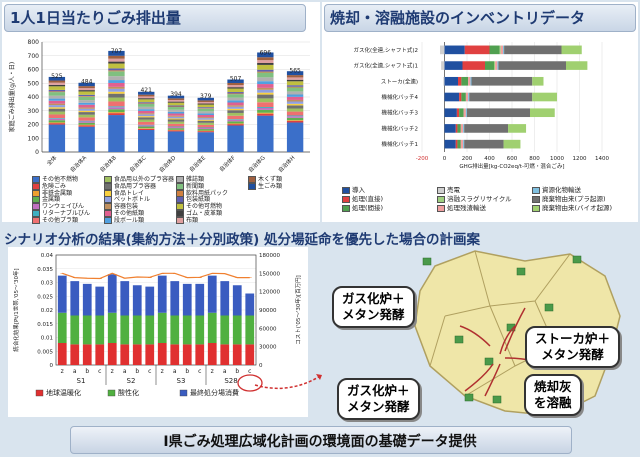  What do you see at coordinates (139, 178) in the screenshot?
I see `legend-item: 食品用以外のプラ容器` at bounding box center [139, 178].